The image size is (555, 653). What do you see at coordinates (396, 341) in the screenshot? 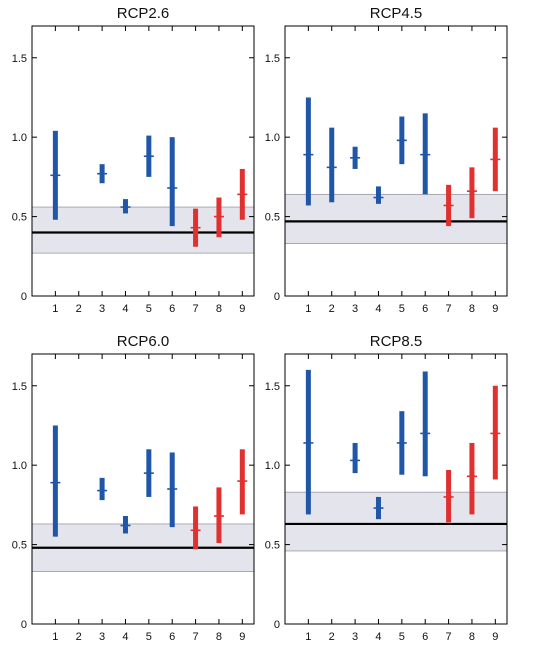
I see `chart-title: RCP8.5` at bounding box center [396, 341].